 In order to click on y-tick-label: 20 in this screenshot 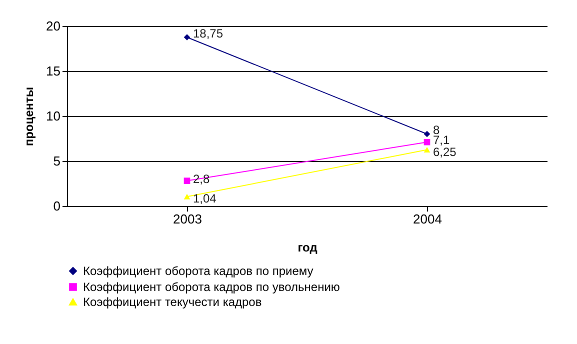, I will do `click(53, 26)`.